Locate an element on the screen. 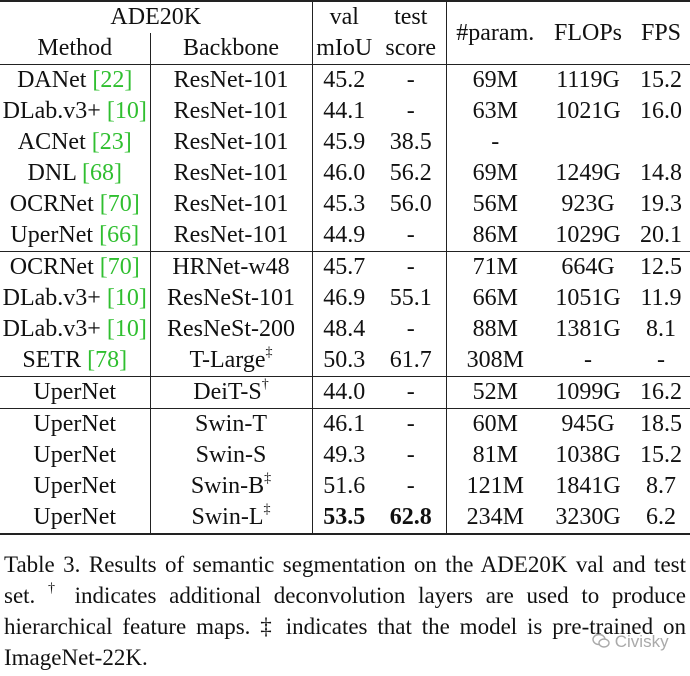 The image size is (690, 676). val-miou-cell-value: 46.9 is located at coordinates (344, 298).